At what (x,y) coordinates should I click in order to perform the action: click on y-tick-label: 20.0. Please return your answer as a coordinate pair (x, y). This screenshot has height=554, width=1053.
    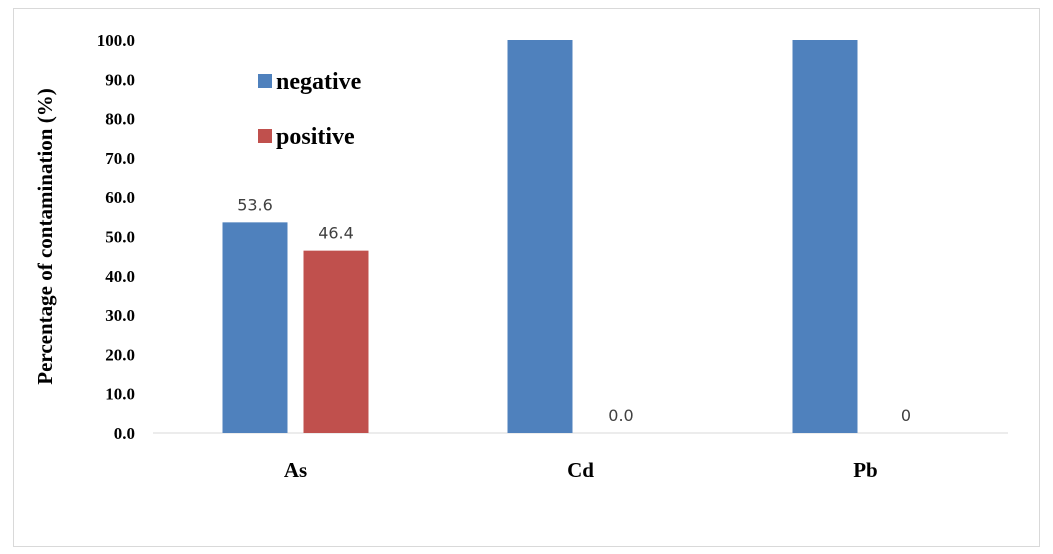
    Looking at the image, I should click on (120, 354).